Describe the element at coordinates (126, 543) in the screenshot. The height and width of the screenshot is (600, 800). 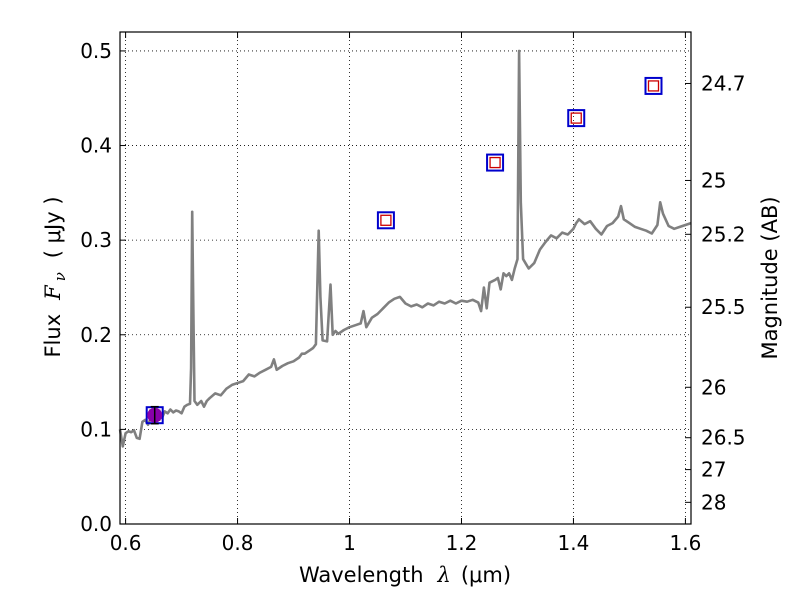
I see `x-tick-label: 0.6` at that location.